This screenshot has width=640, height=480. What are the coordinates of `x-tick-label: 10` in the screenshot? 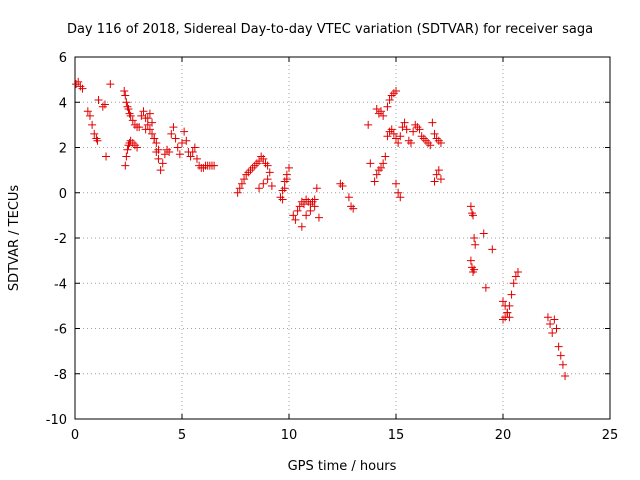 It's located at (289, 435).